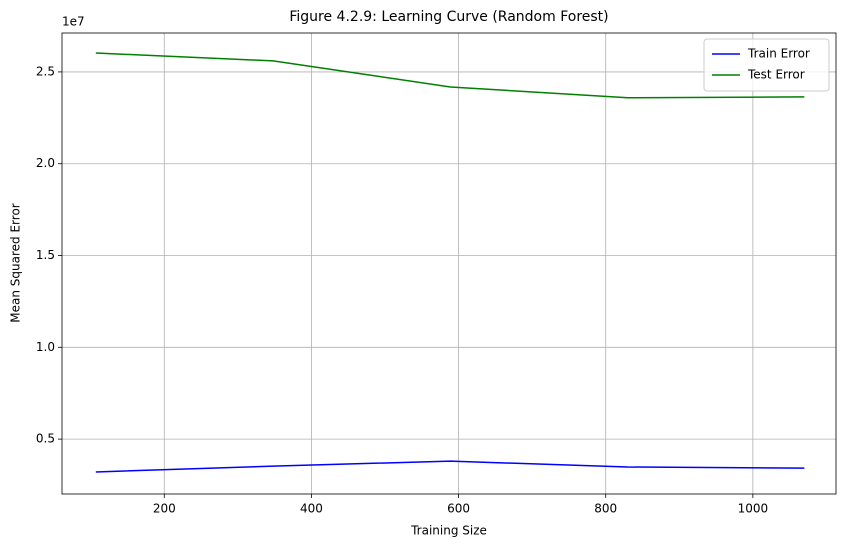 The width and height of the screenshot is (846, 547). What do you see at coordinates (458, 509) in the screenshot?
I see `x-tick-label: 600` at bounding box center [458, 509].